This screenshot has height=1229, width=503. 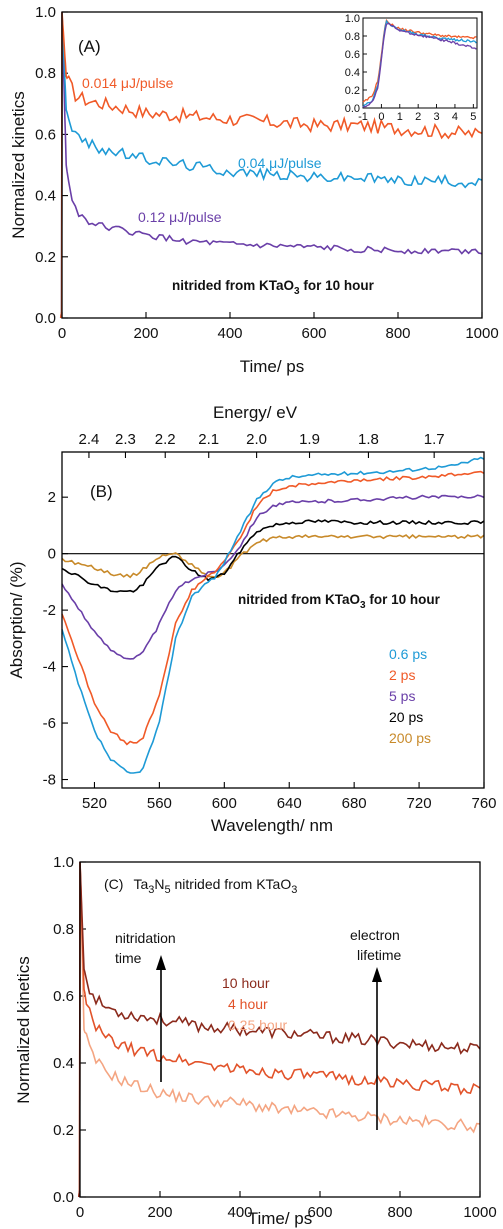 What do you see at coordinates (45, 257) in the screenshot?
I see `panel-a-ytick-label: 0.2` at bounding box center [45, 257].